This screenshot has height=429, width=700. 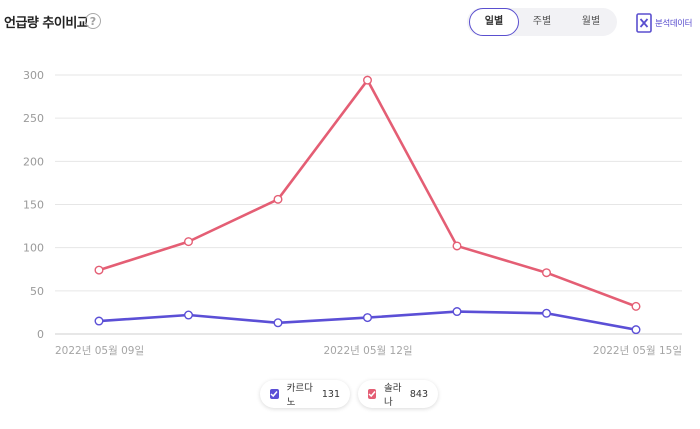 I want to click on tab-monthly: 월별, so click(x=591, y=21).